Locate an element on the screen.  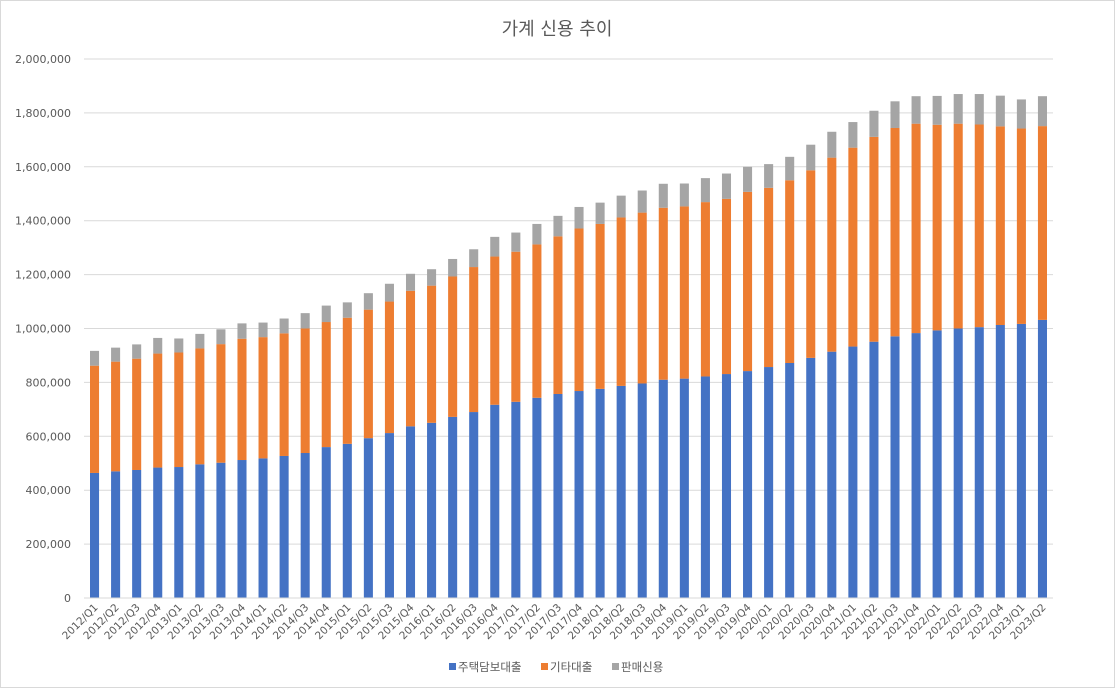
y-tick-label: 600,000 is located at coordinates (49, 436).